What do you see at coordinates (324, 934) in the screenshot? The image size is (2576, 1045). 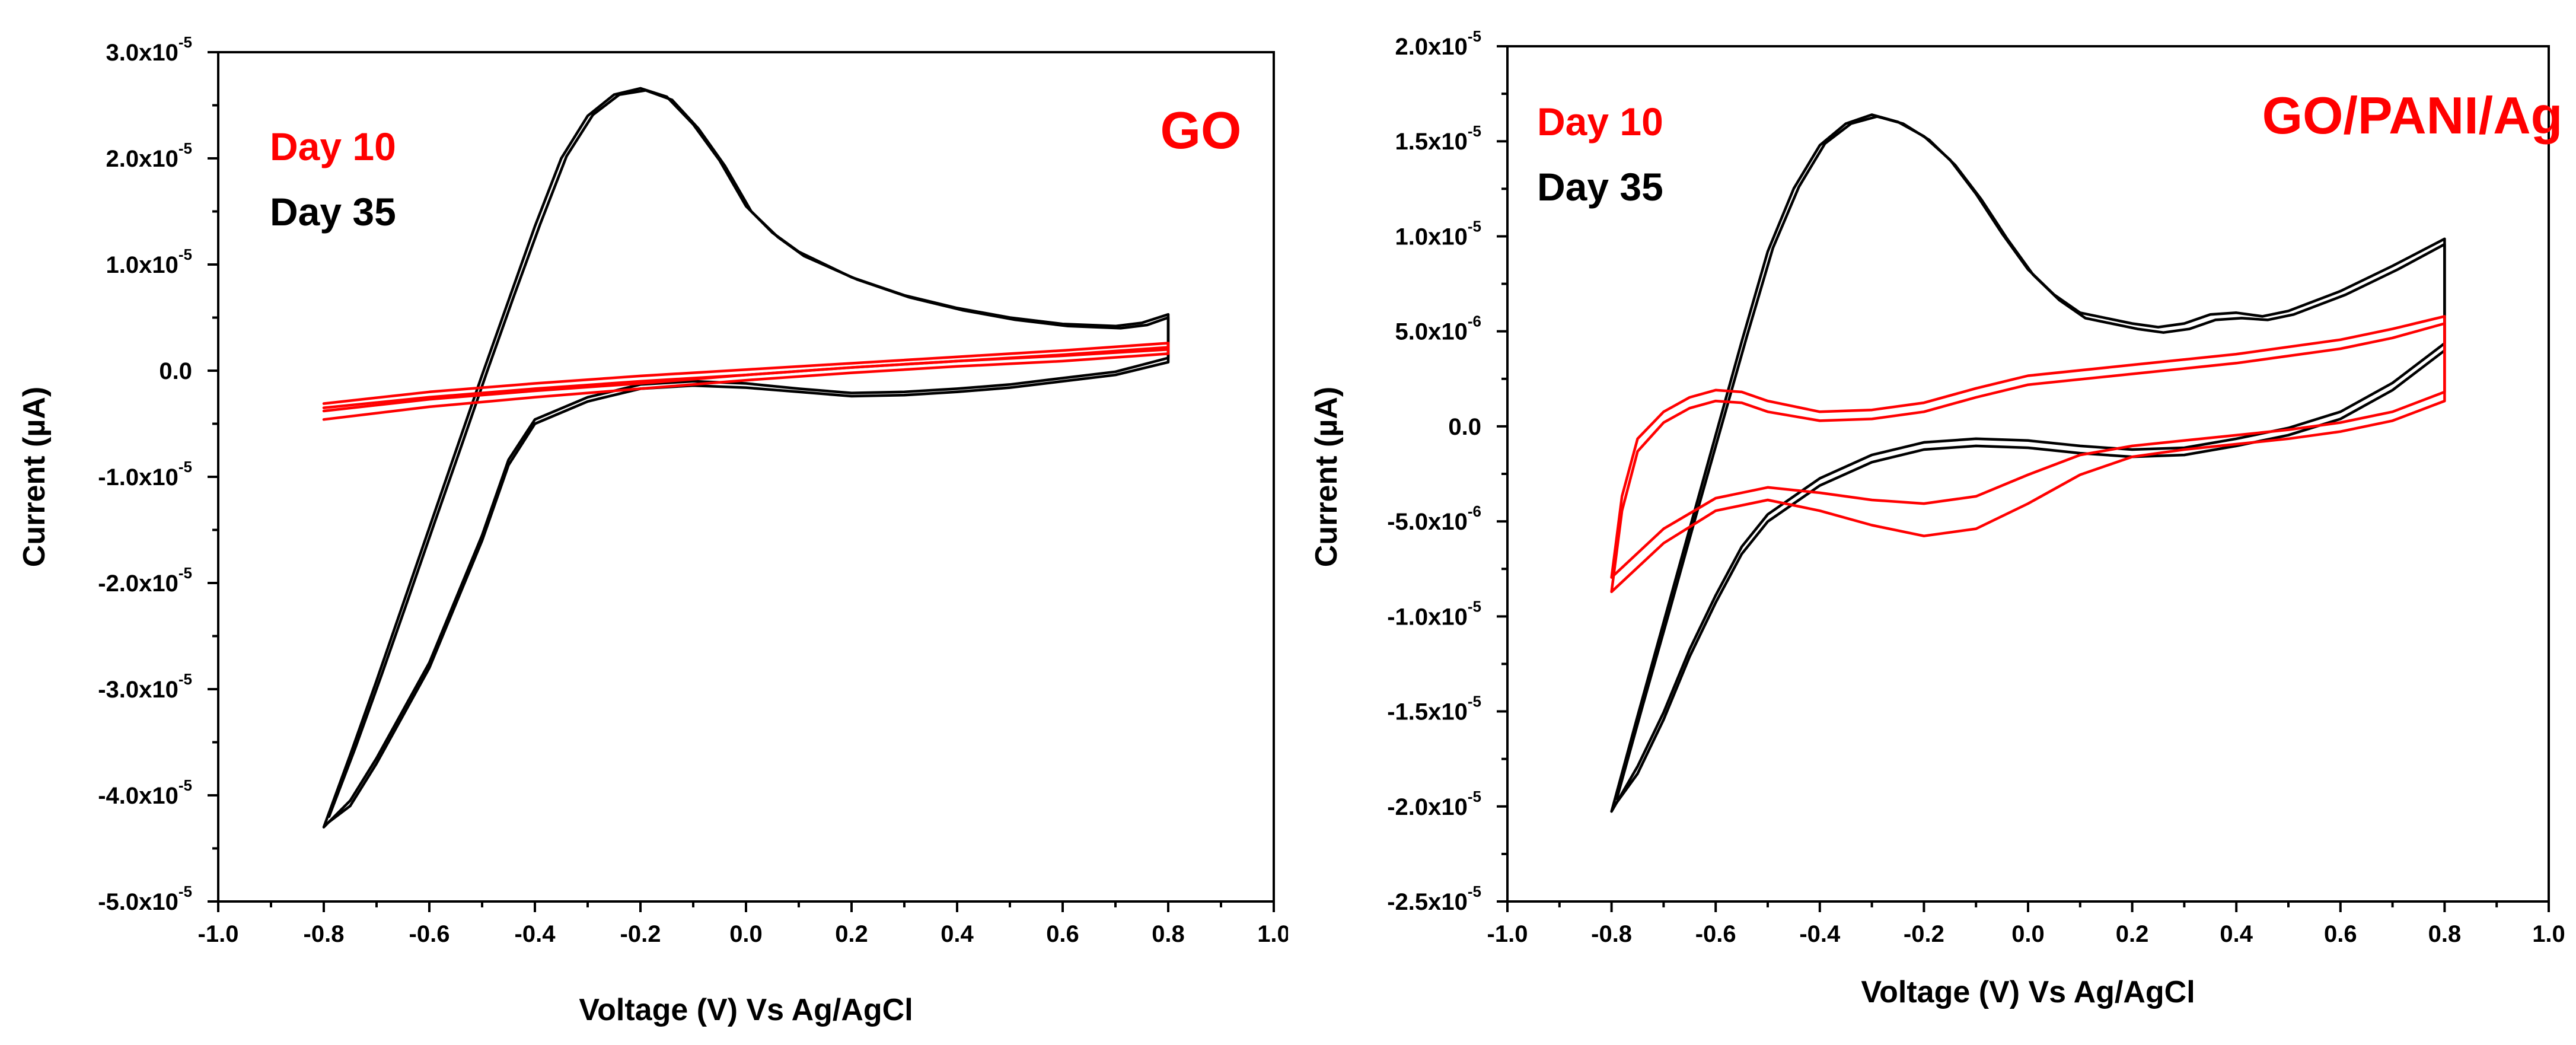 I see `chart-0-x-tick-label: -0.8` at bounding box center [324, 934].